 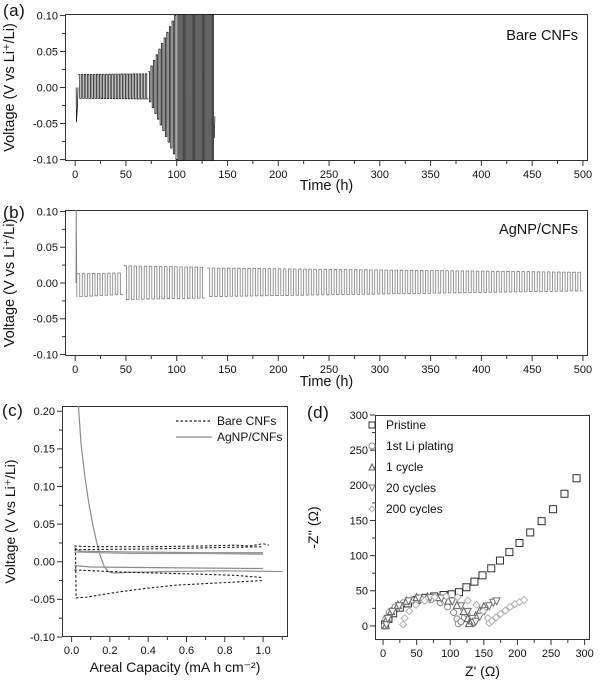 I want to click on y-tick-label: 200, so click(x=359, y=486).